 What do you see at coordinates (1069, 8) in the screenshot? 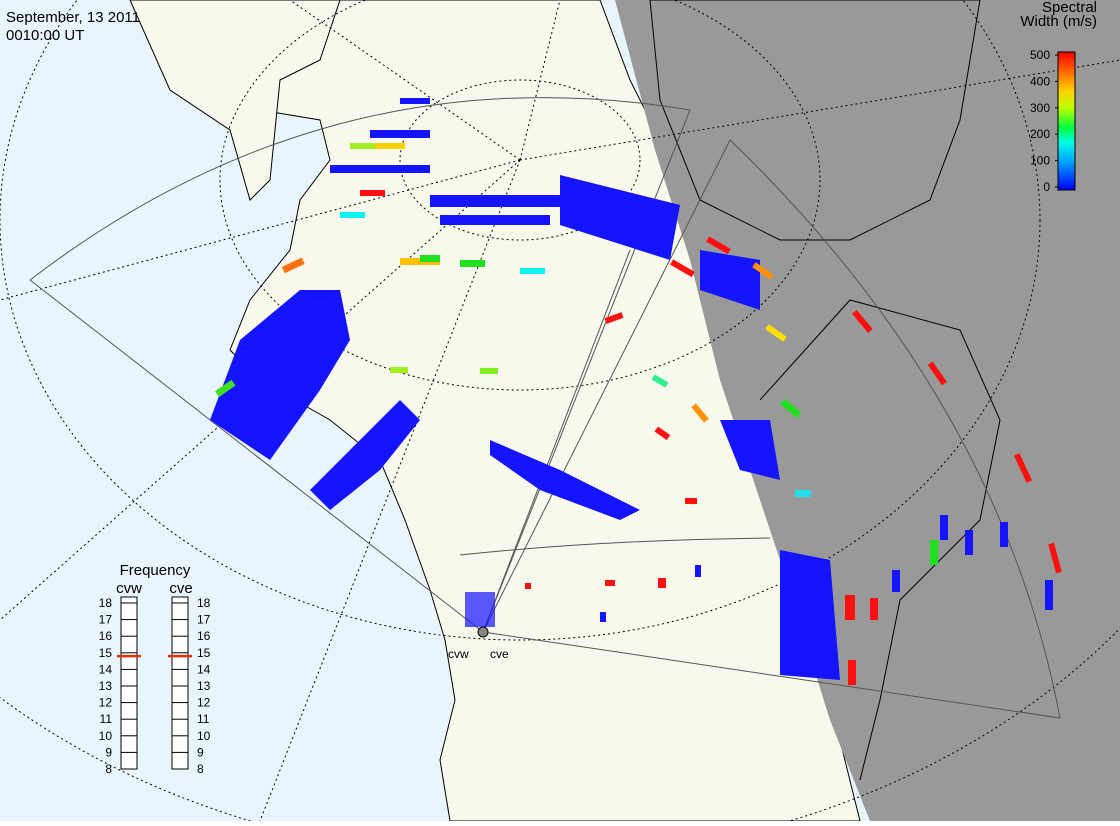
I see `colorbar-title: Spectral` at bounding box center [1069, 8].